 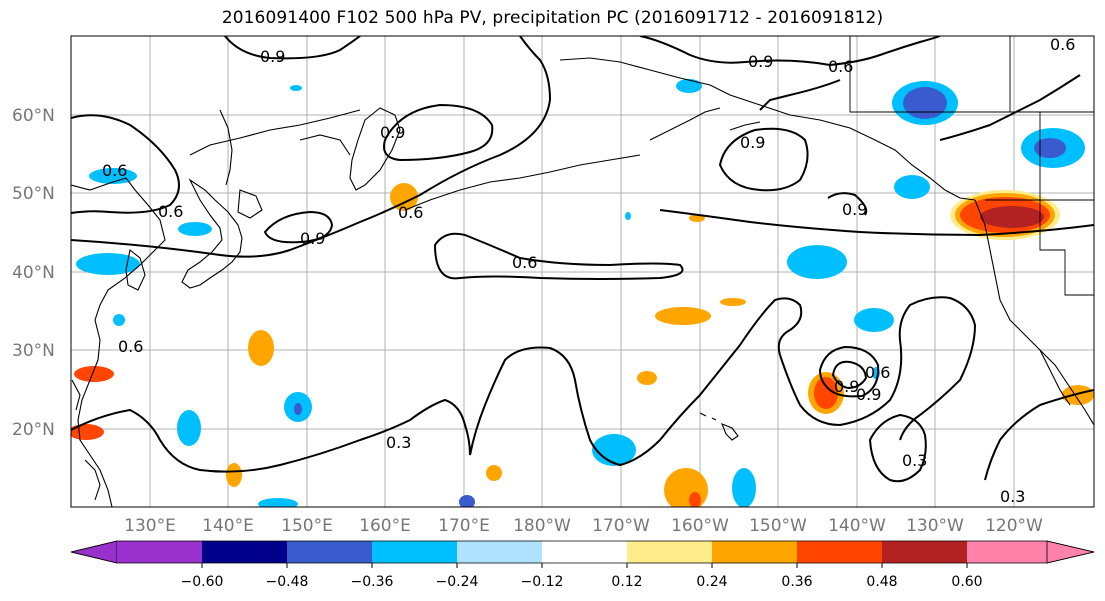 I want to click on lon-label: 150°W, so click(x=778, y=526).